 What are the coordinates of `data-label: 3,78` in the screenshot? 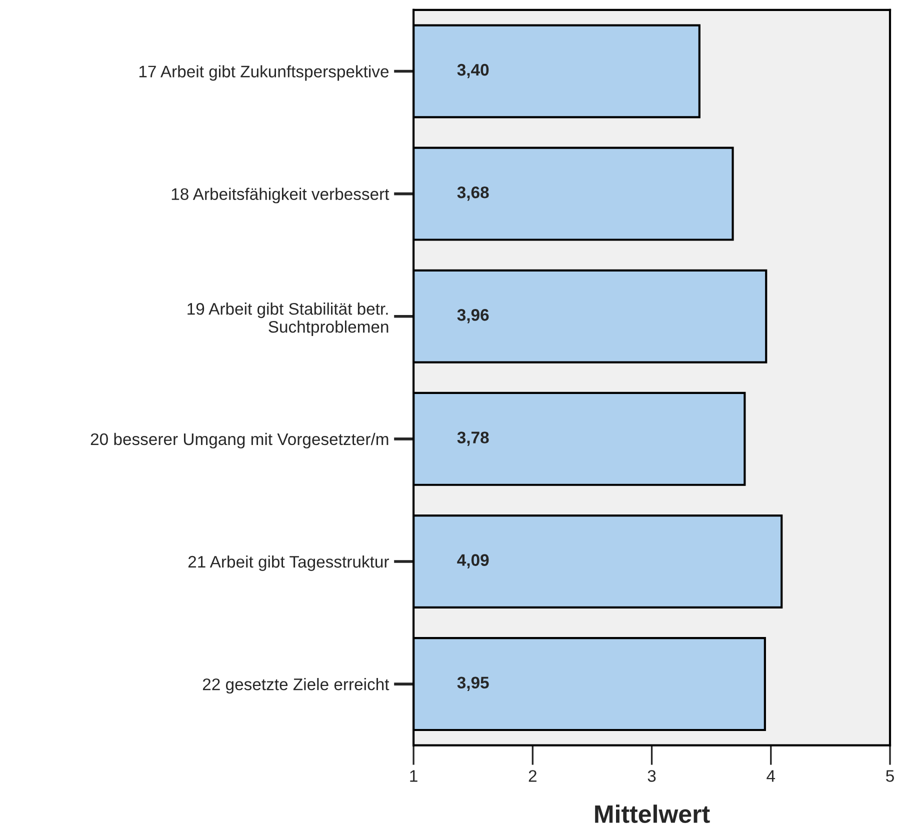 It's located at (473, 439).